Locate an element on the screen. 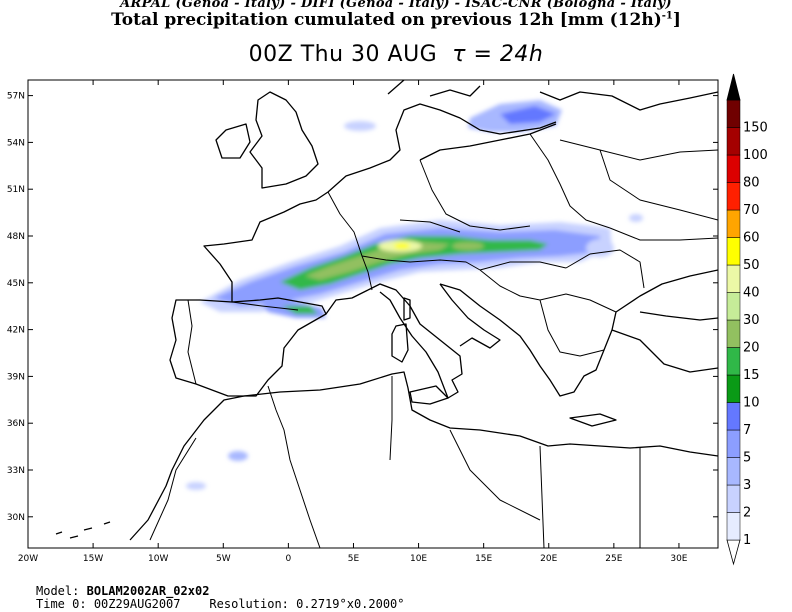 The image size is (792, 612). precip-band-lightgreen is located at coordinates (377, 261).